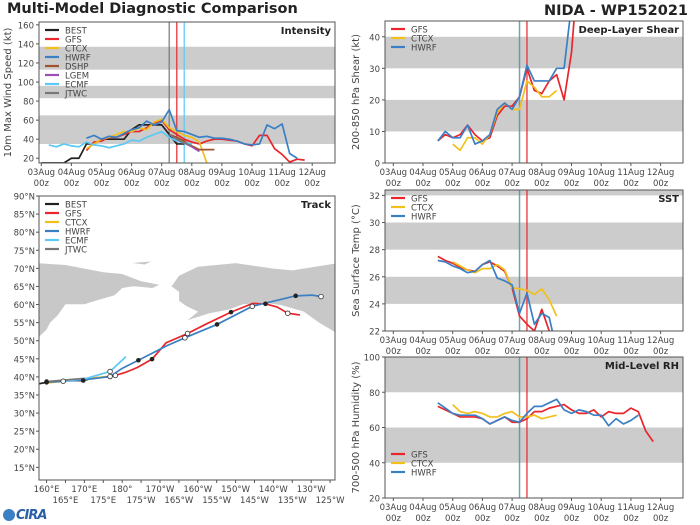  I want to click on lon-tick-label: 160°W, so click(197, 490).